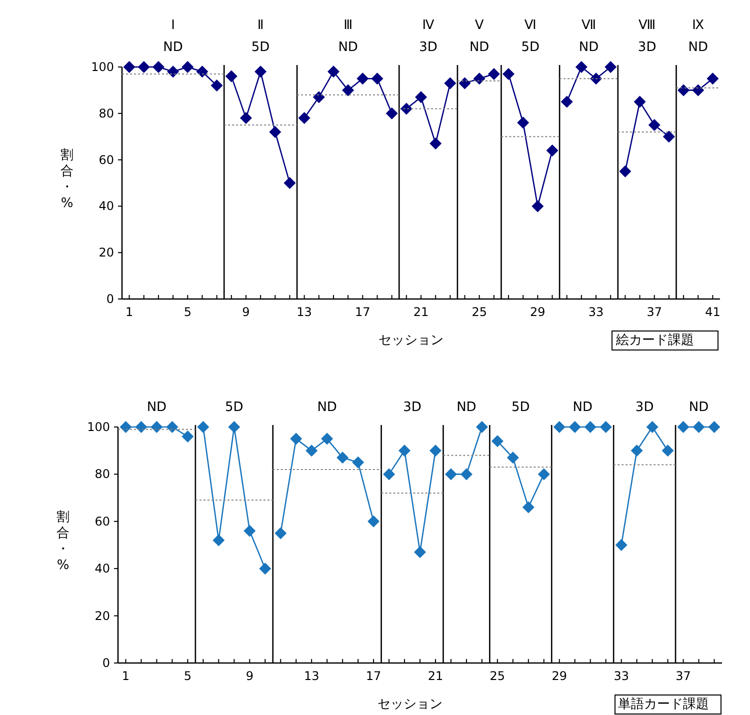 This screenshot has height=715, width=750. I want to click on text: 絵カード課題, so click(654, 340).